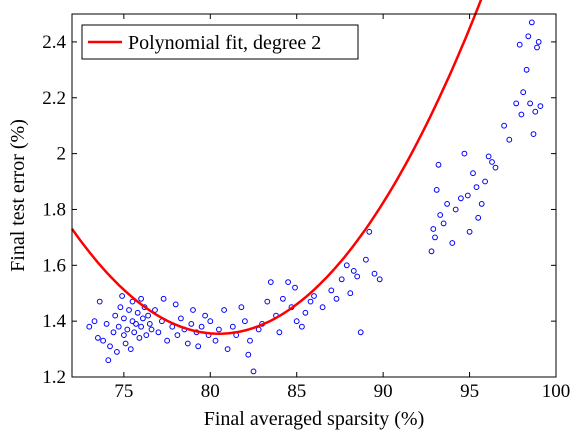  What do you see at coordinates (54, 209) in the screenshot?
I see `y-tick-label: 1.8` at bounding box center [54, 209].